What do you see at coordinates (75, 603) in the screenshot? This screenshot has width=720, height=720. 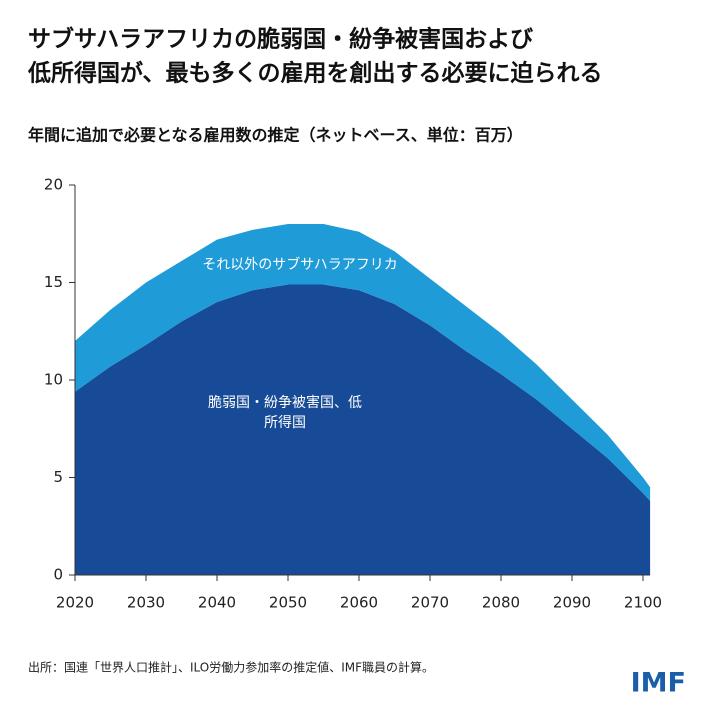 I see `x-tick-label: 2020` at bounding box center [75, 603].